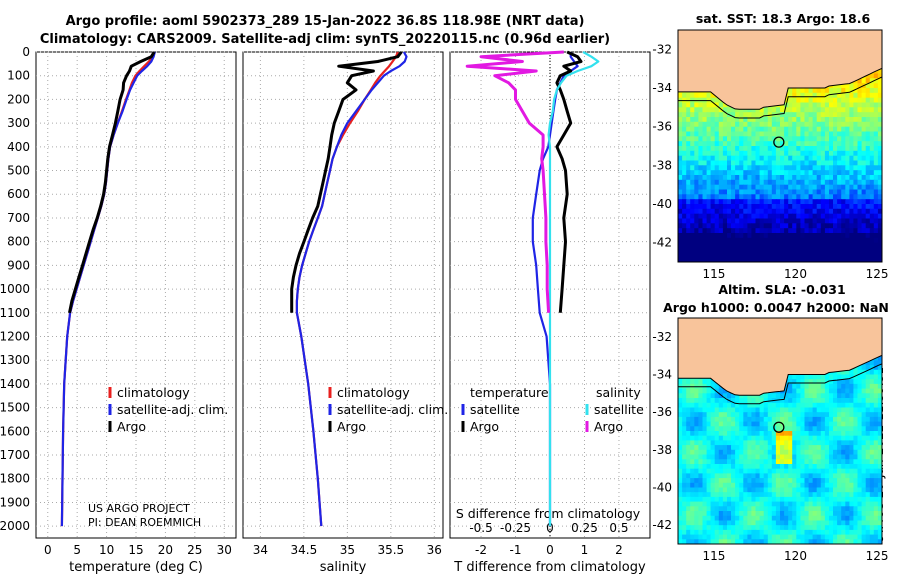 The width and height of the screenshot is (900, 580). Describe the element at coordinates (516, 550) in the screenshot. I see `x-tick-label: -1` at that location.